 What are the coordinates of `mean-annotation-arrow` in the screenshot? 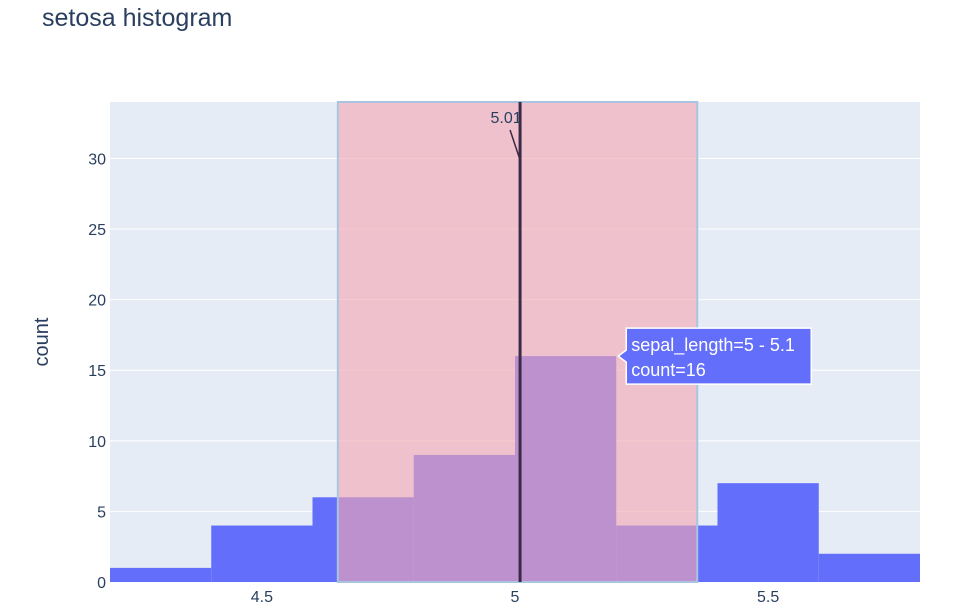 It's located at (515, 145).